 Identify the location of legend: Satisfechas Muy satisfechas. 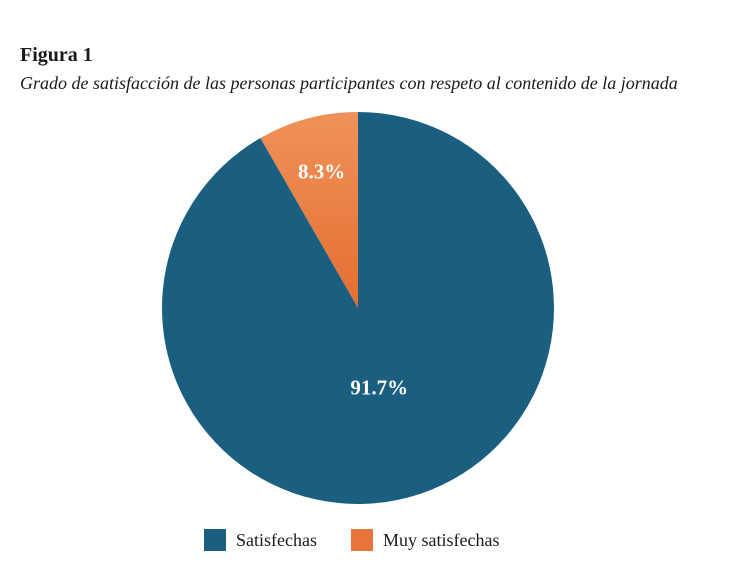
(368, 540).